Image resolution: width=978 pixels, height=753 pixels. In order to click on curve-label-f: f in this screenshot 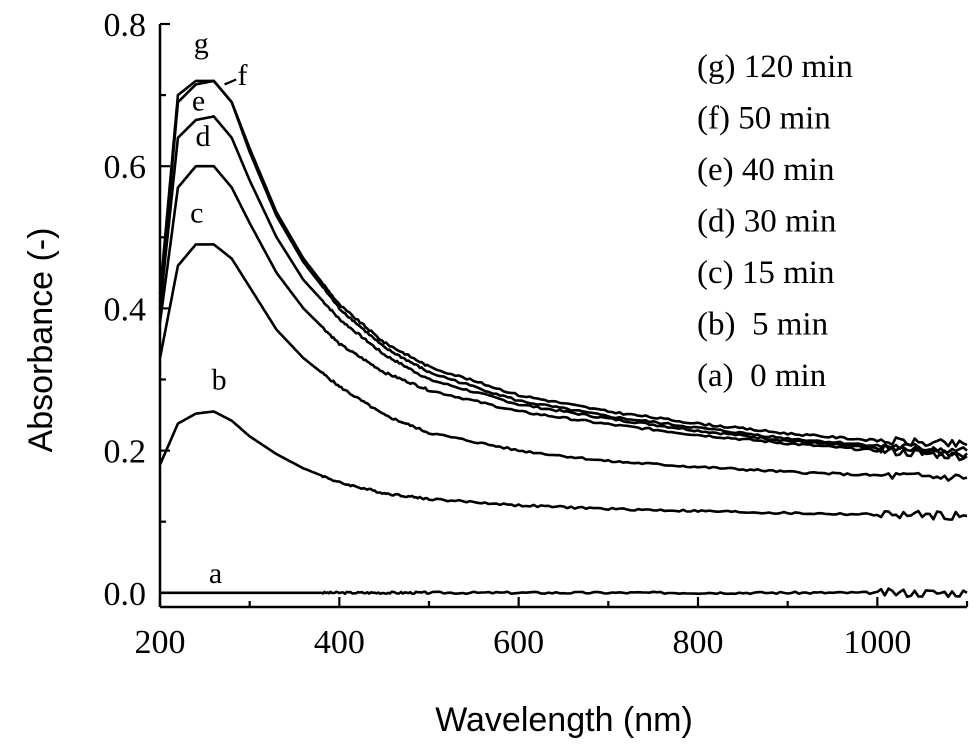, I will do `click(242, 75)`.